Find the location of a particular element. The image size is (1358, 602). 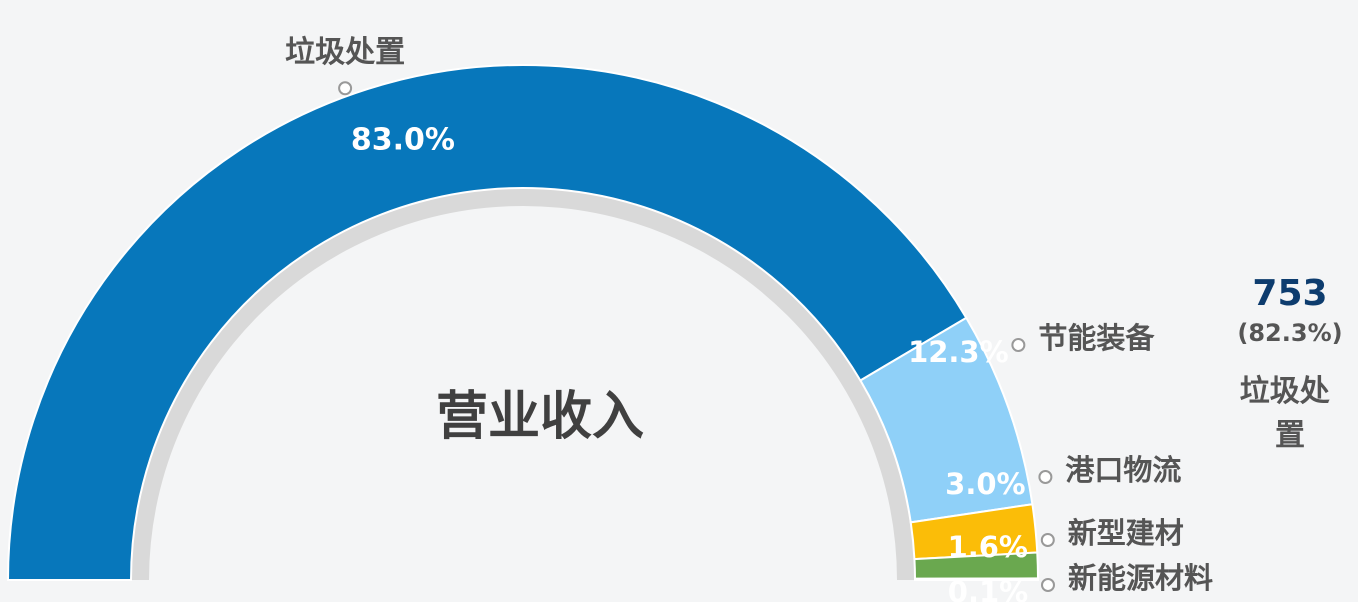

tooltip-percent: (82.3%) is located at coordinates (1289, 333).